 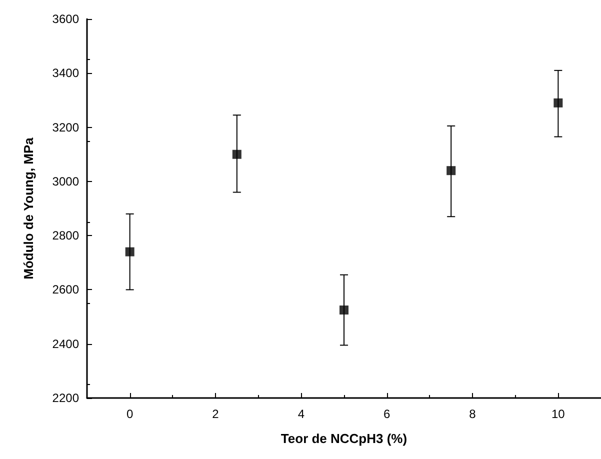 What do you see at coordinates (301, 414) in the screenshot?
I see `x-tick-label: 4` at bounding box center [301, 414].